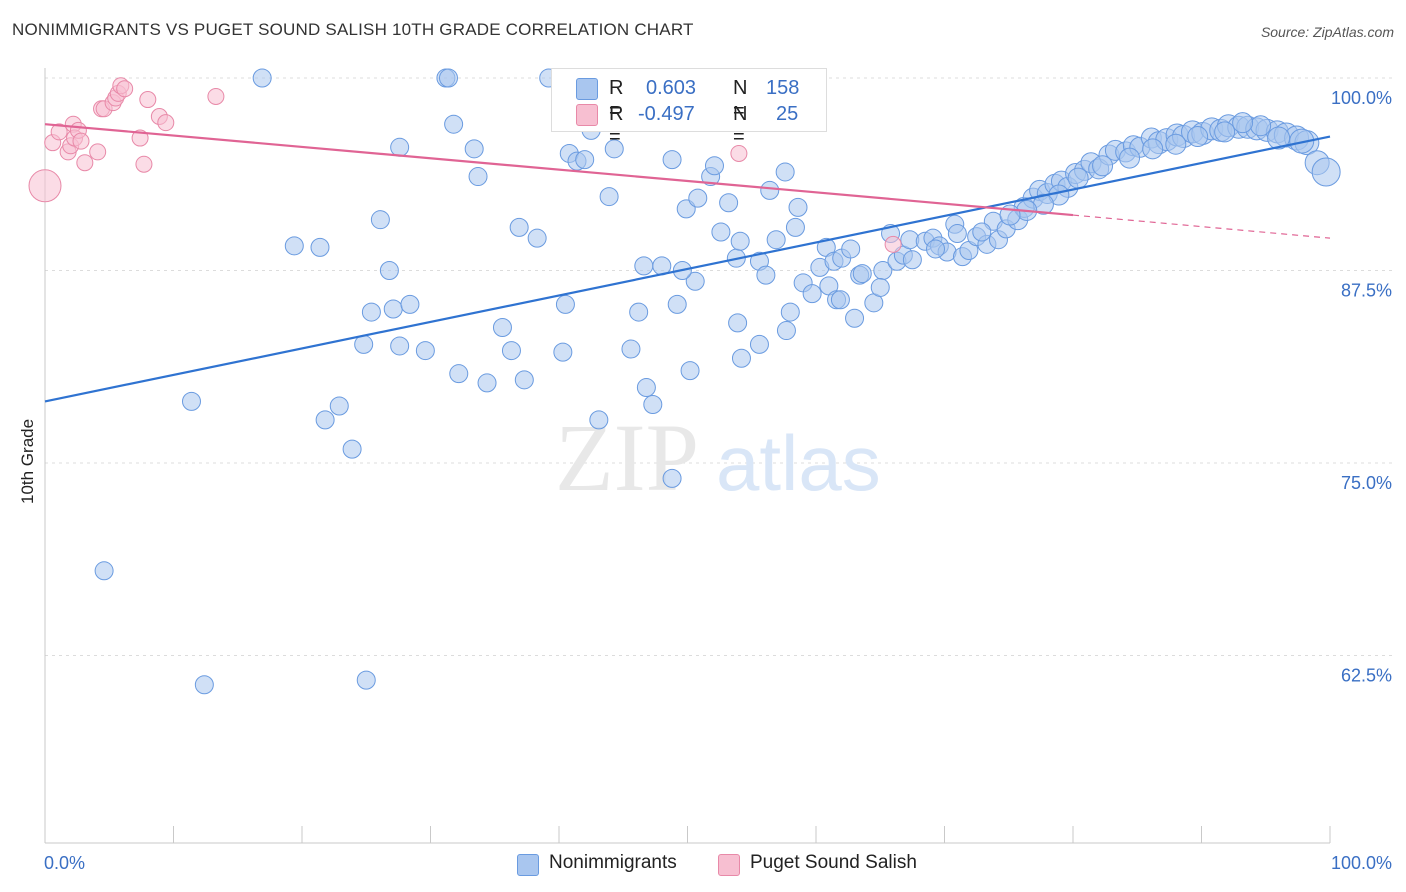 The image size is (1406, 892). I want to click on y-axis-label: 10th Grade, so click(27, 461).